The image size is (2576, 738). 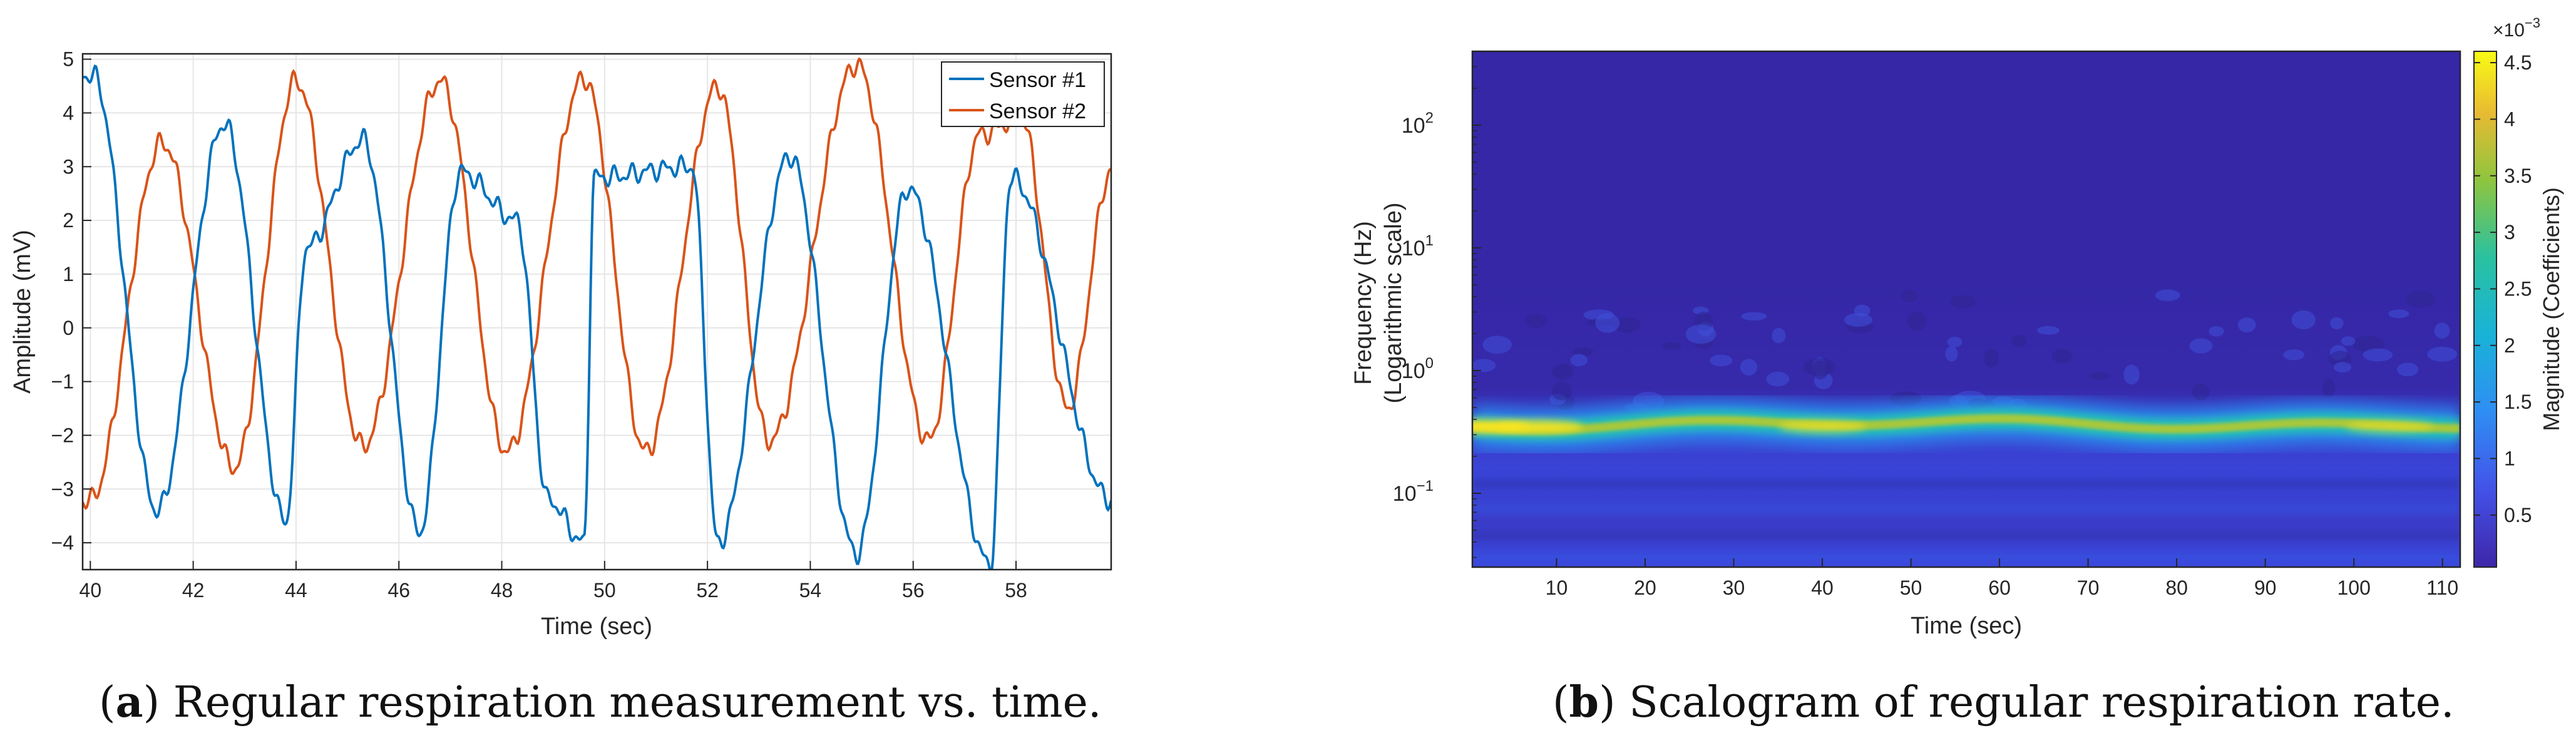 I want to click on colorbar-tick-label: 2.5, so click(x=2518, y=289).